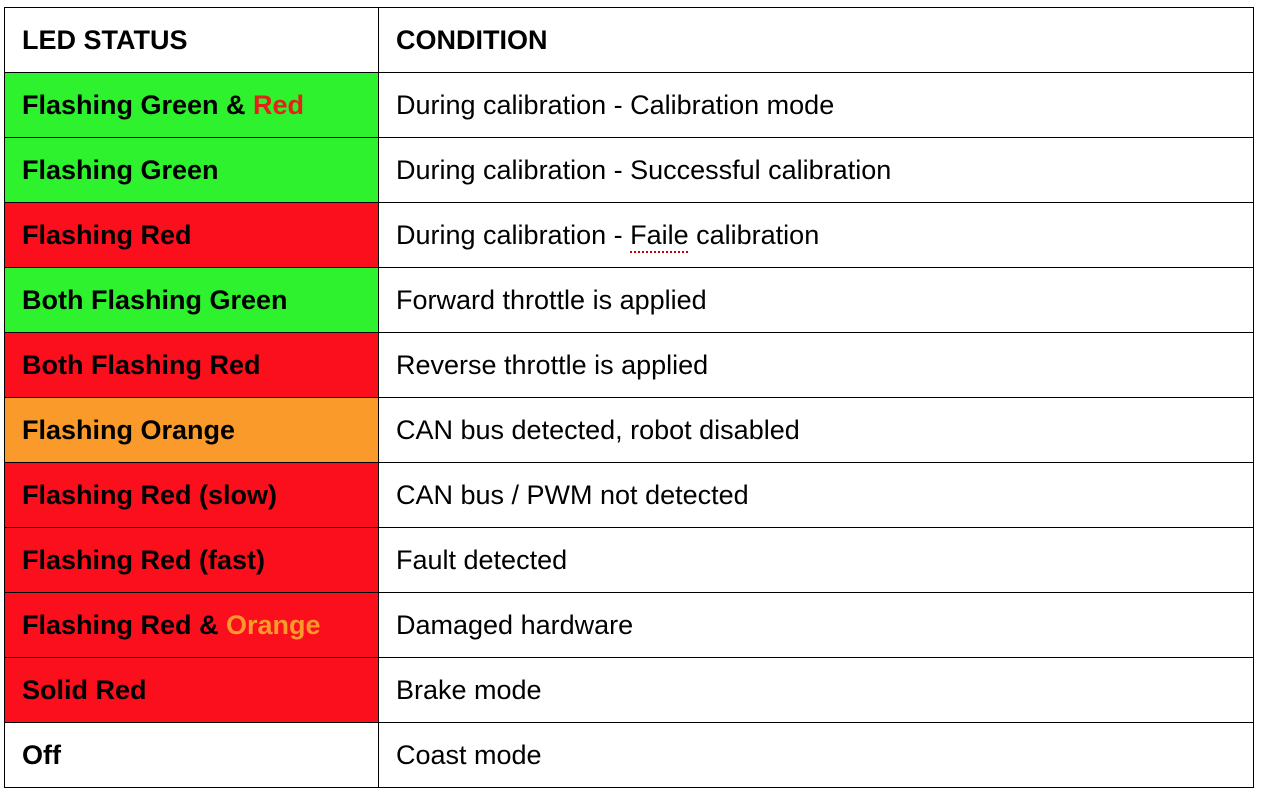 The height and width of the screenshot is (808, 1262). I want to click on led-status-text: Flashing Orange, so click(129, 429).